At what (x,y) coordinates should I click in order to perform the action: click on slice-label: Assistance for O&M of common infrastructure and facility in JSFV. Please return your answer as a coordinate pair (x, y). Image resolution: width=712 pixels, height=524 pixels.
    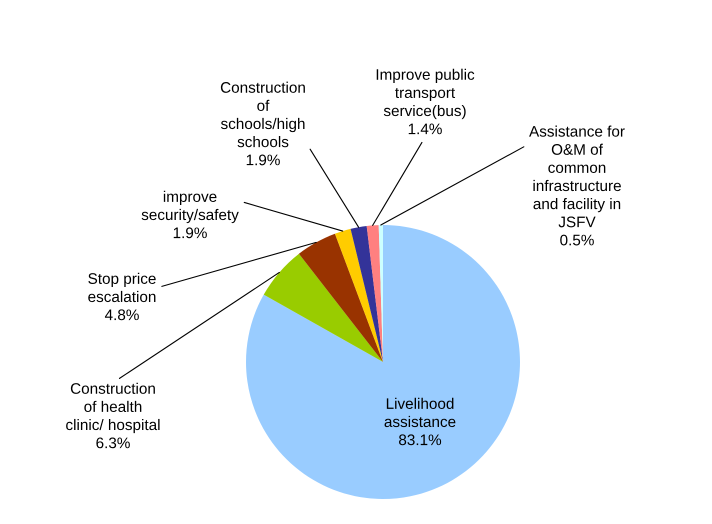
    Looking at the image, I should click on (577, 177).